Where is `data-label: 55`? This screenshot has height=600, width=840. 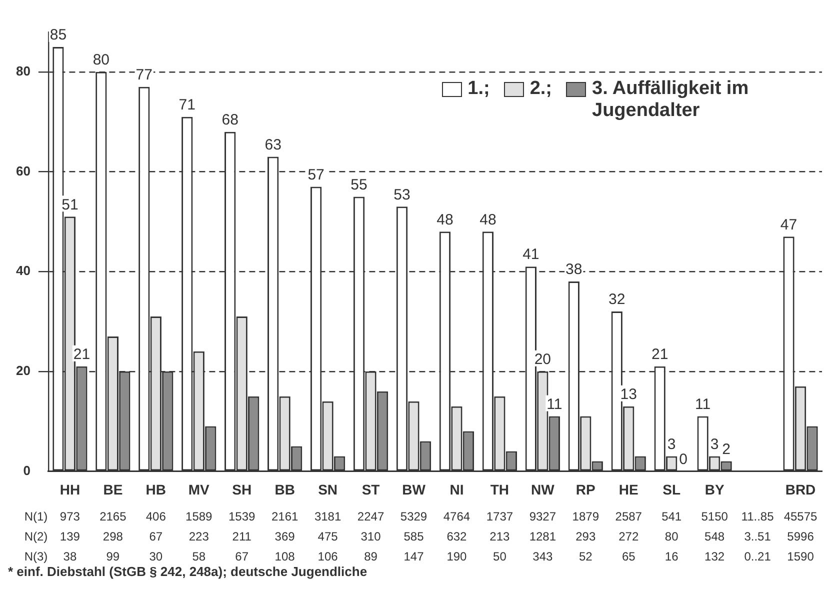
data-label: 55 is located at coordinates (359, 185).